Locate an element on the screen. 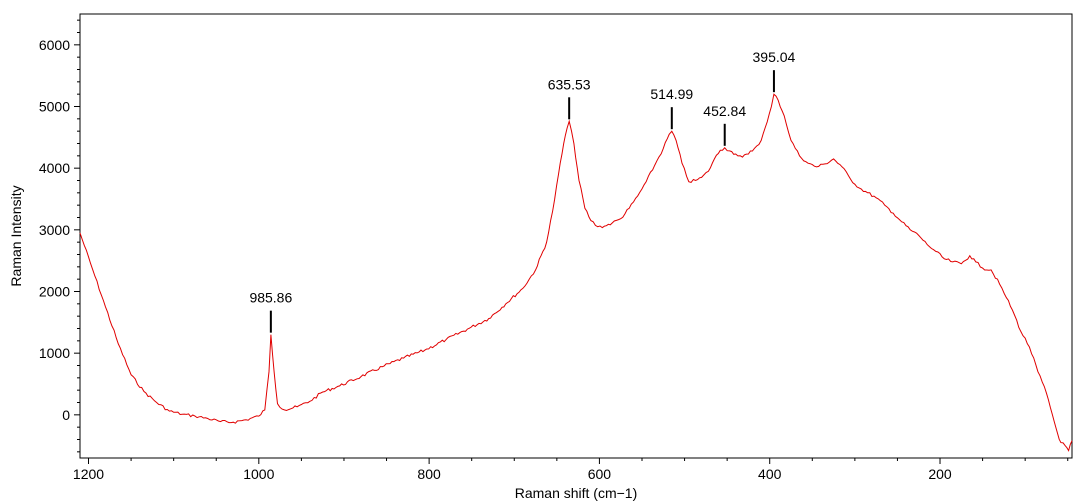 Image resolution: width=1073 pixels, height=502 pixels. peak-label: 514.99 is located at coordinates (671, 94).